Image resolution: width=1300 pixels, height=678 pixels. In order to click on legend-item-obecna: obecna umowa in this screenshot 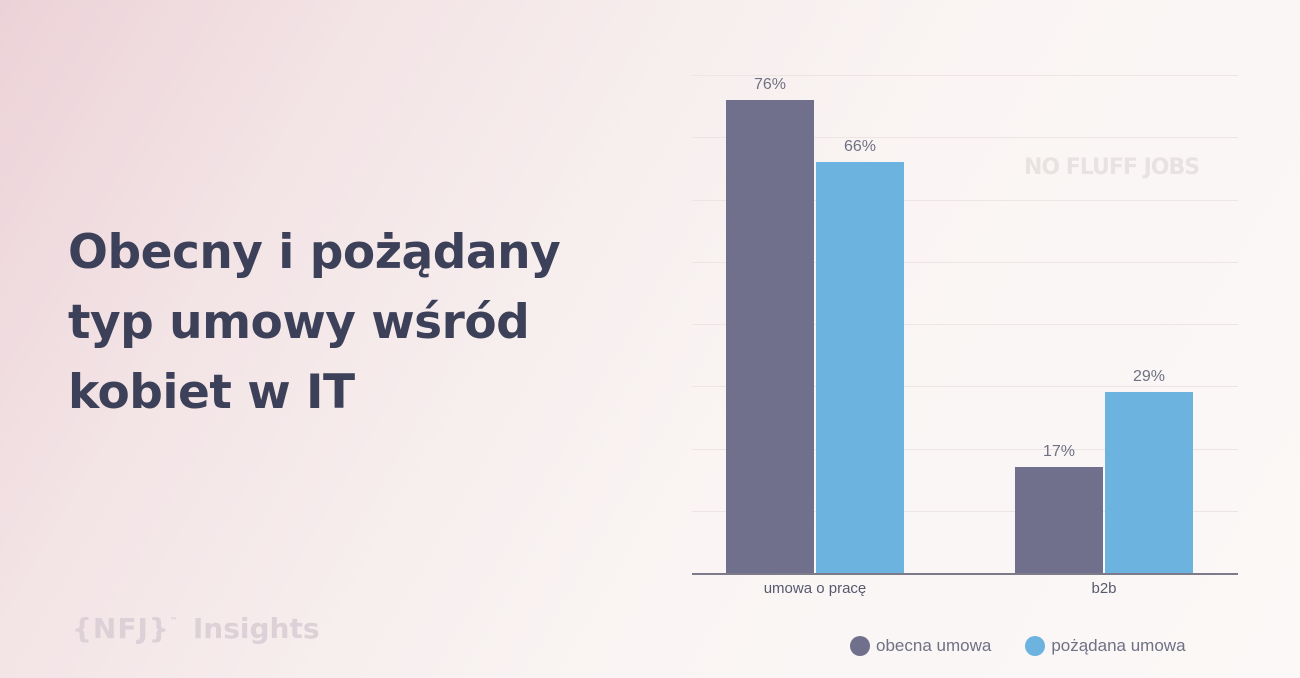, I will do `click(920, 646)`.